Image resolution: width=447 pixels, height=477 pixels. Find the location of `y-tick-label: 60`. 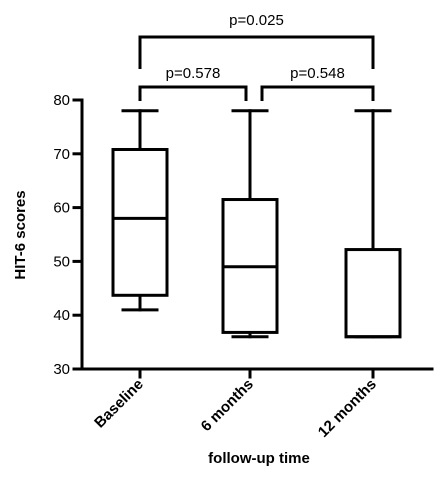

y-tick-label: 60 is located at coordinates (61, 208).